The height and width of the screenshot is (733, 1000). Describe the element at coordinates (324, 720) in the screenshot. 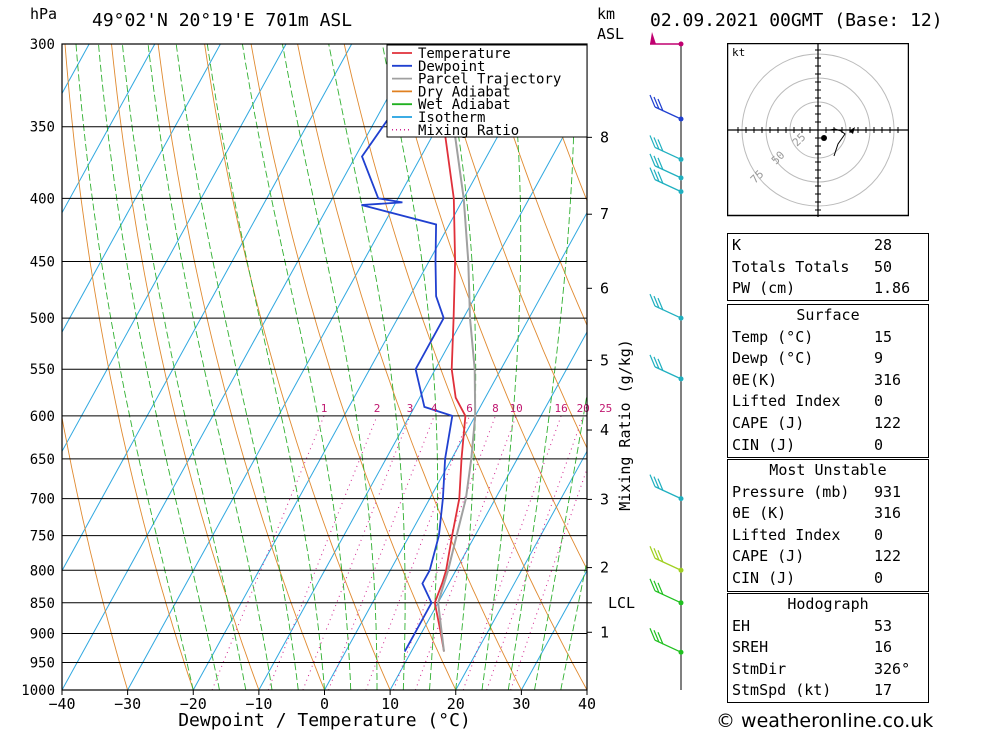

I see `x-axis-label: Dewpoint / Temperature (°C)` at that location.